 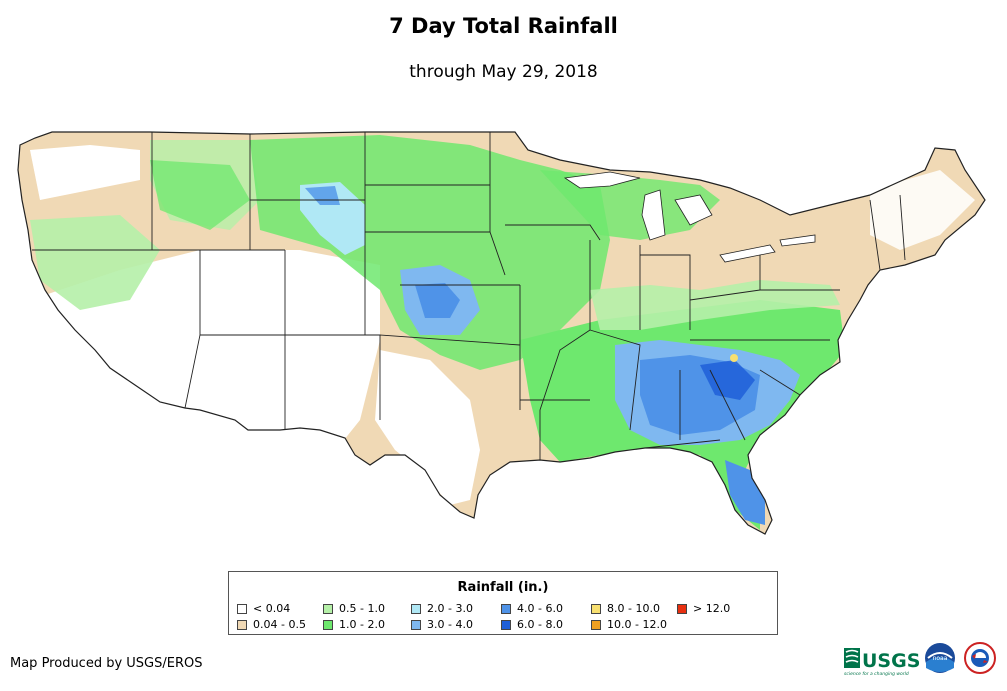 I want to click on legend-item: 2.0 - 3.0, so click(x=442, y=610).